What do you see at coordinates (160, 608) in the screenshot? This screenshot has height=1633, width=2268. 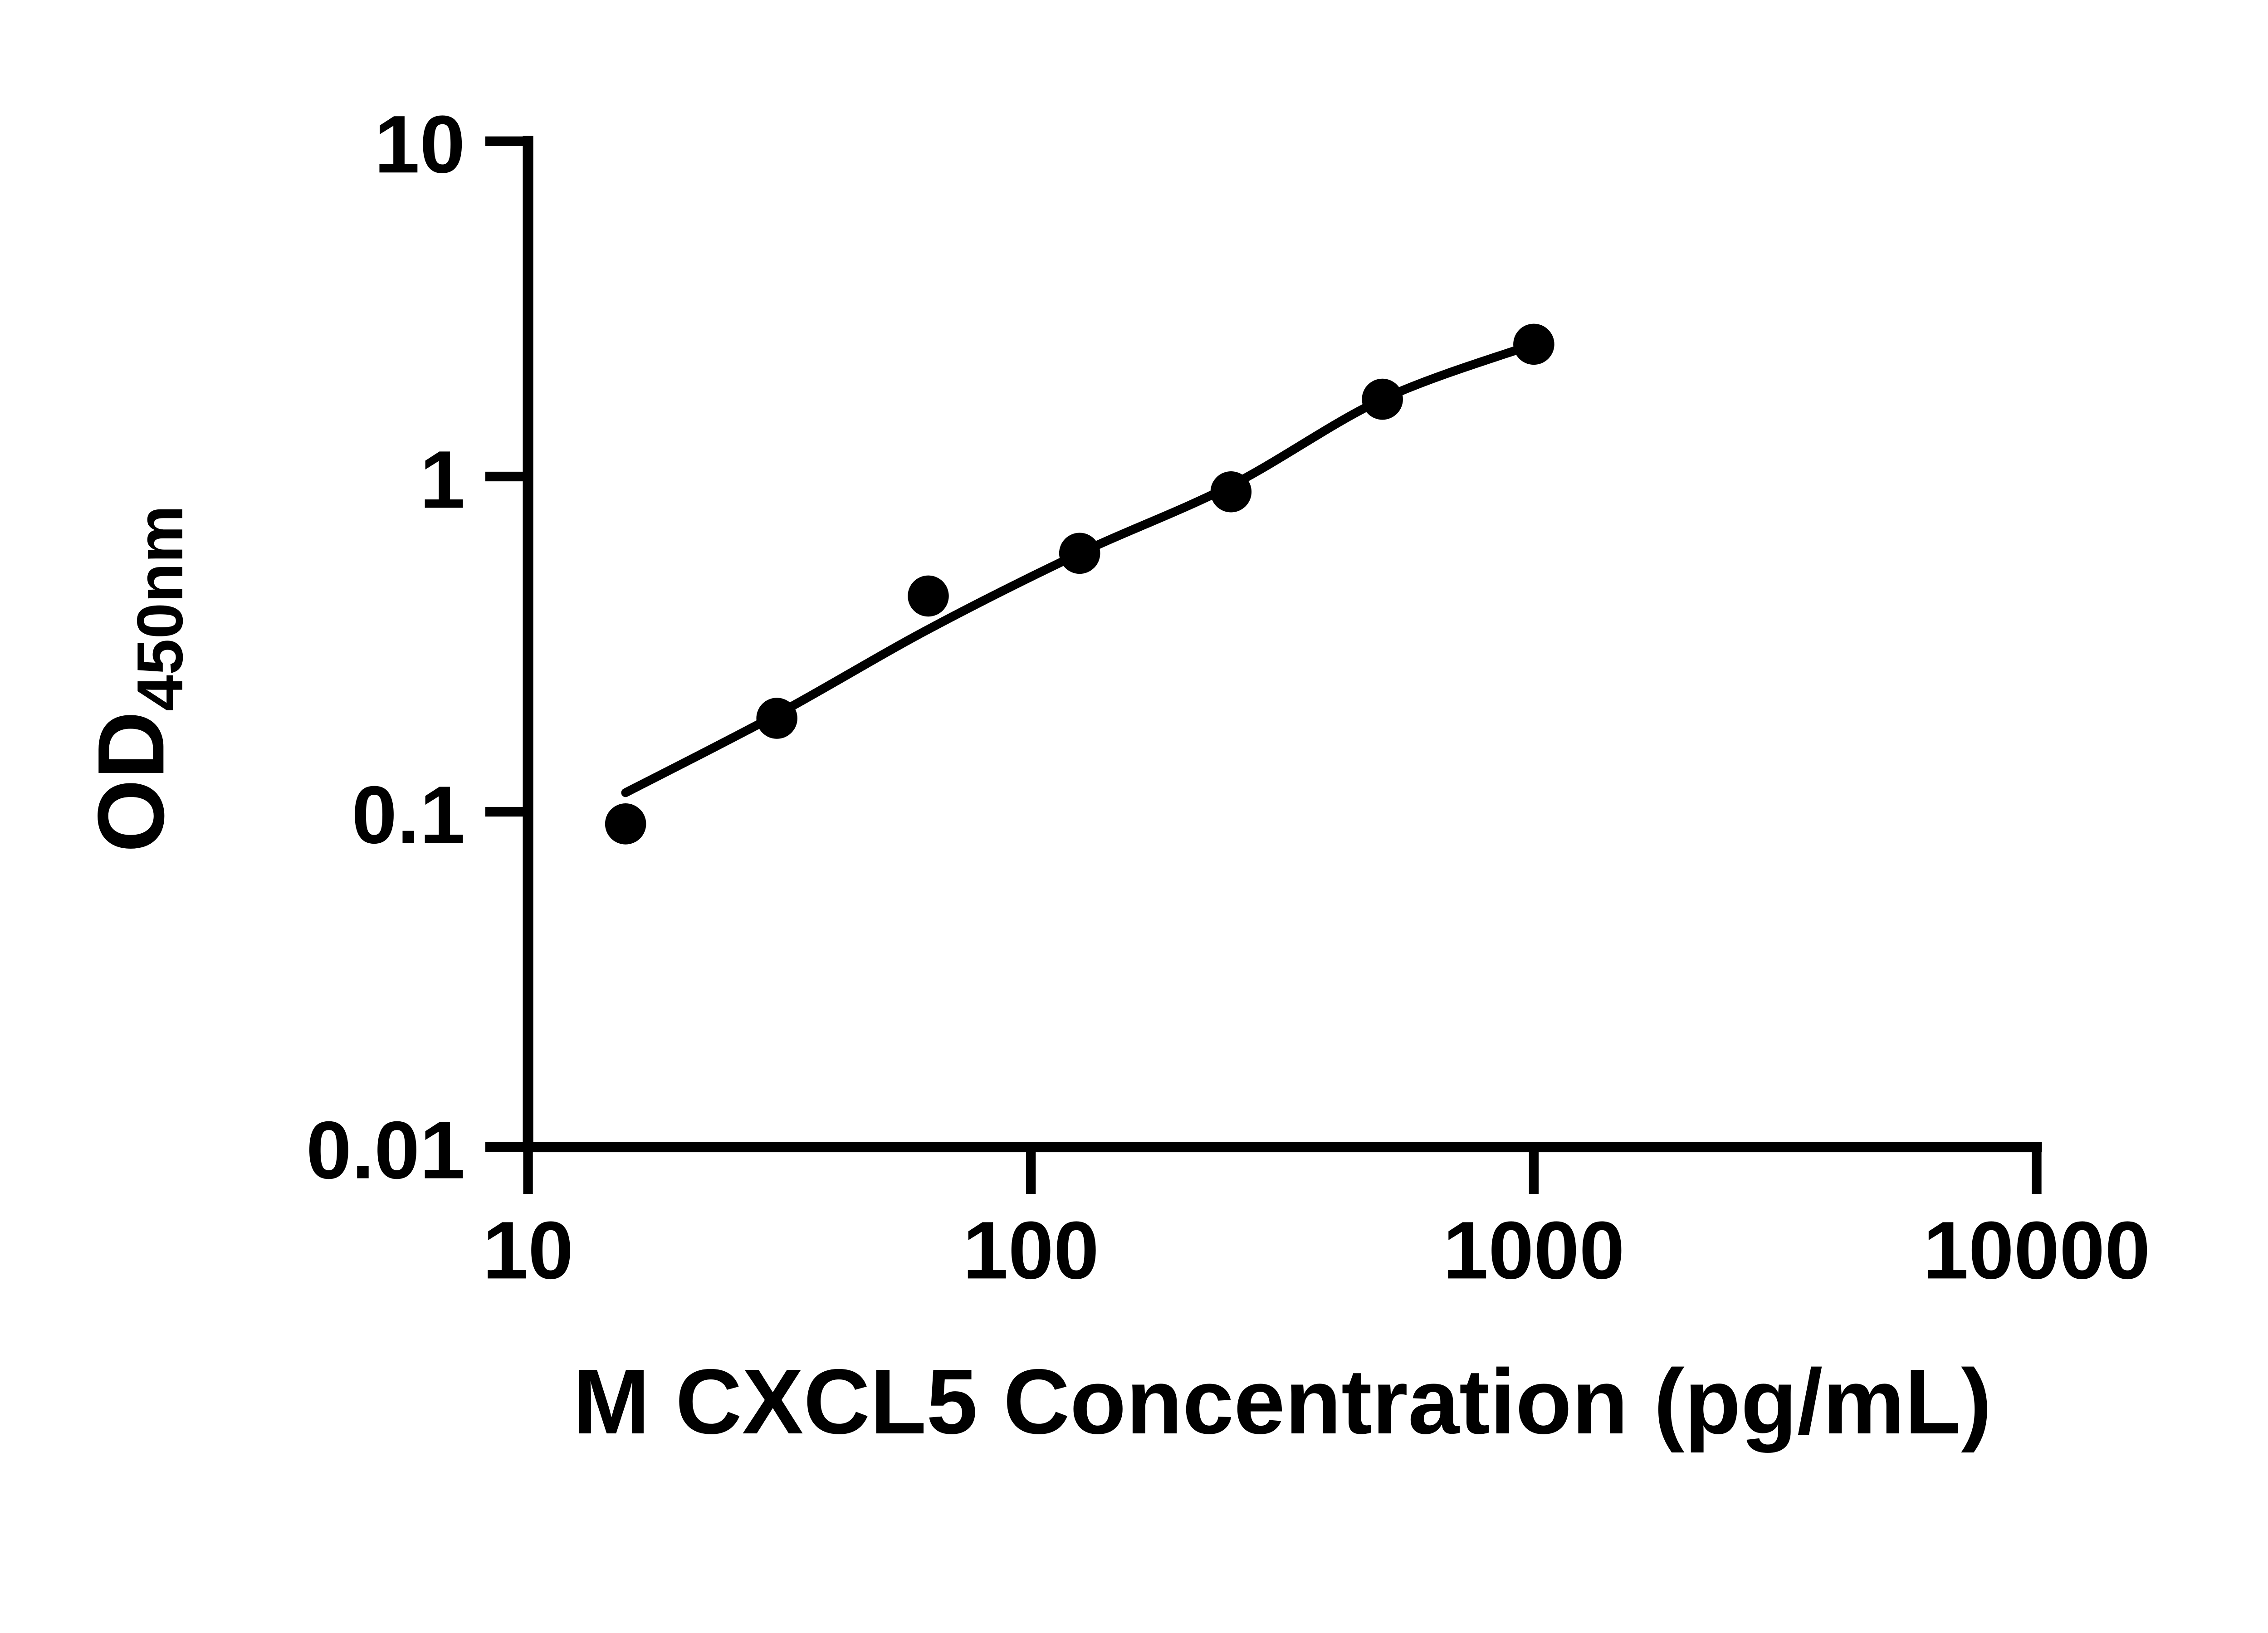 I see `y-axis-title-subscript: 450nm` at bounding box center [160, 608].